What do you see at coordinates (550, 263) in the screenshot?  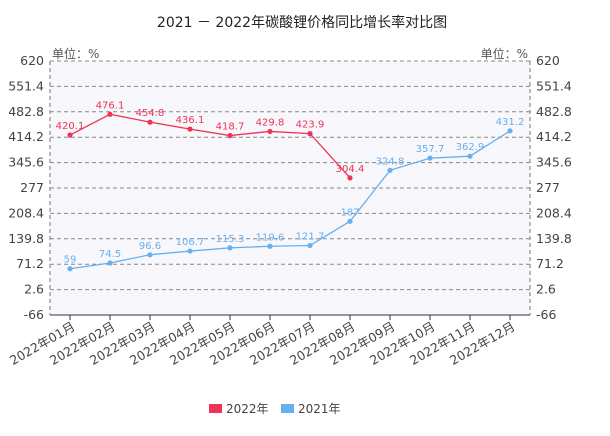 I see `y-tick-label-right: 71.2` at bounding box center [550, 263].